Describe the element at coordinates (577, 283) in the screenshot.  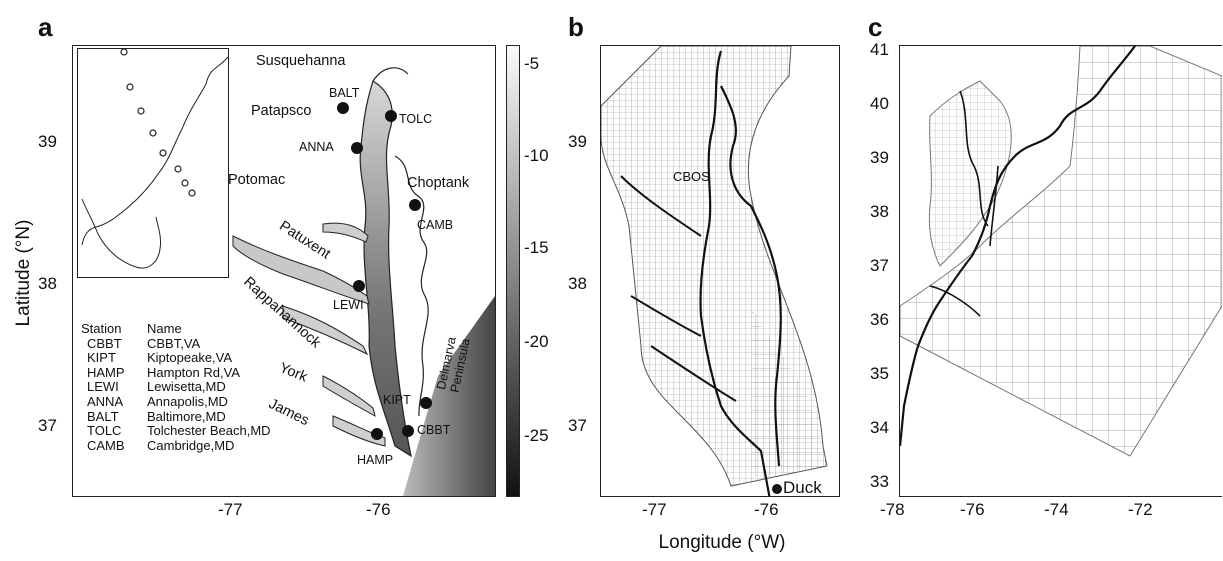
I see `panel-b-ytick: 38` at that location.